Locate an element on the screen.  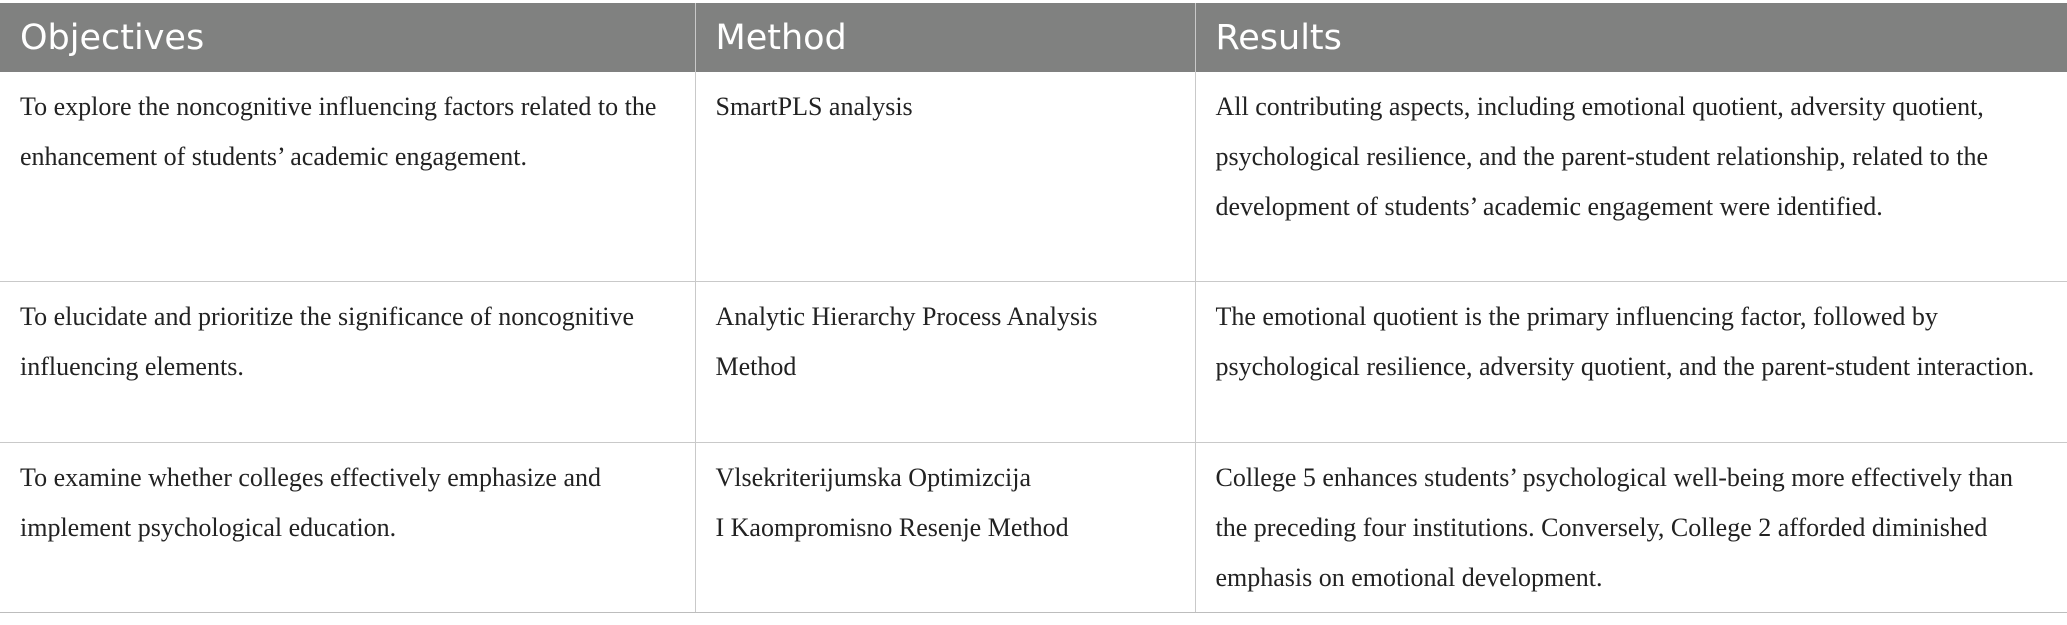
header-results: Results is located at coordinates (1631, 37).